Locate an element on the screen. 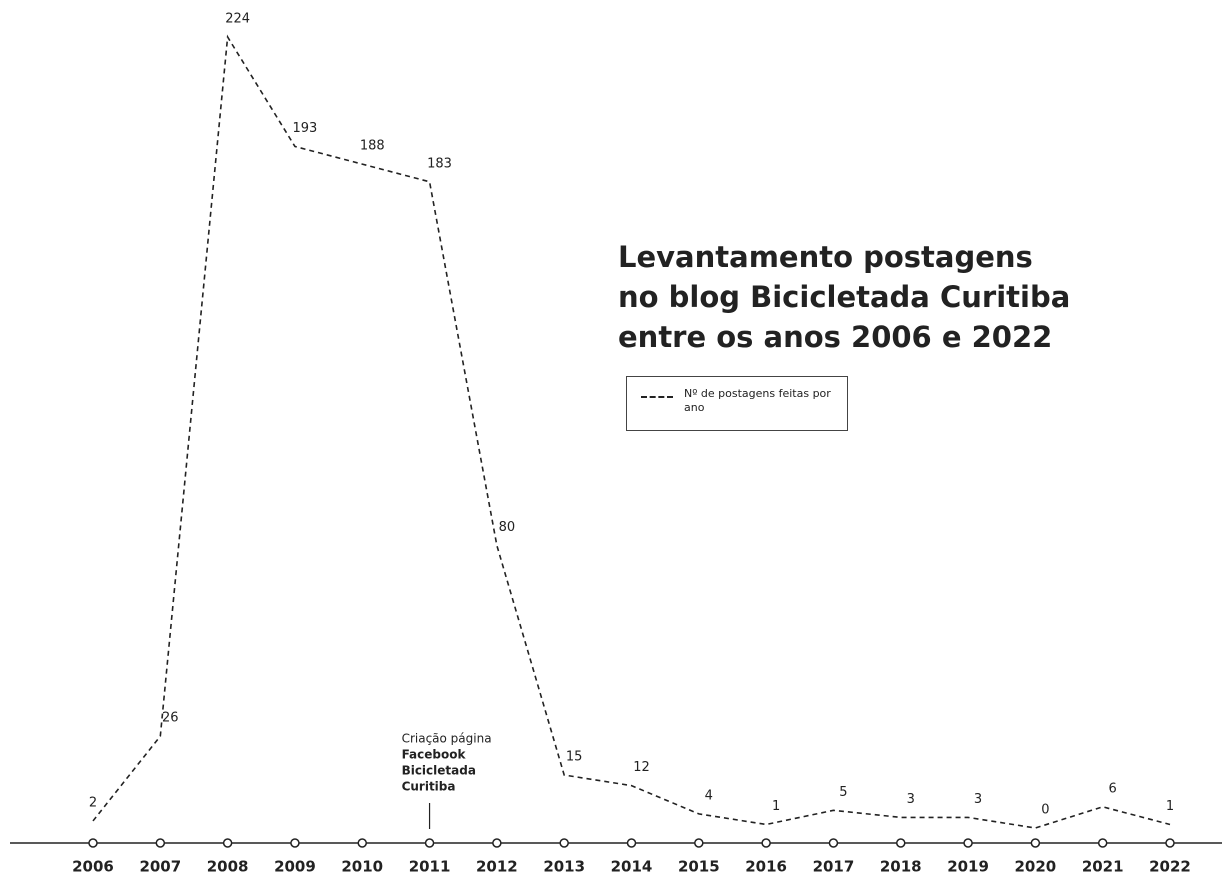 This screenshot has width=1222, height=873. annotation-text: Curitiba is located at coordinates (429, 787).